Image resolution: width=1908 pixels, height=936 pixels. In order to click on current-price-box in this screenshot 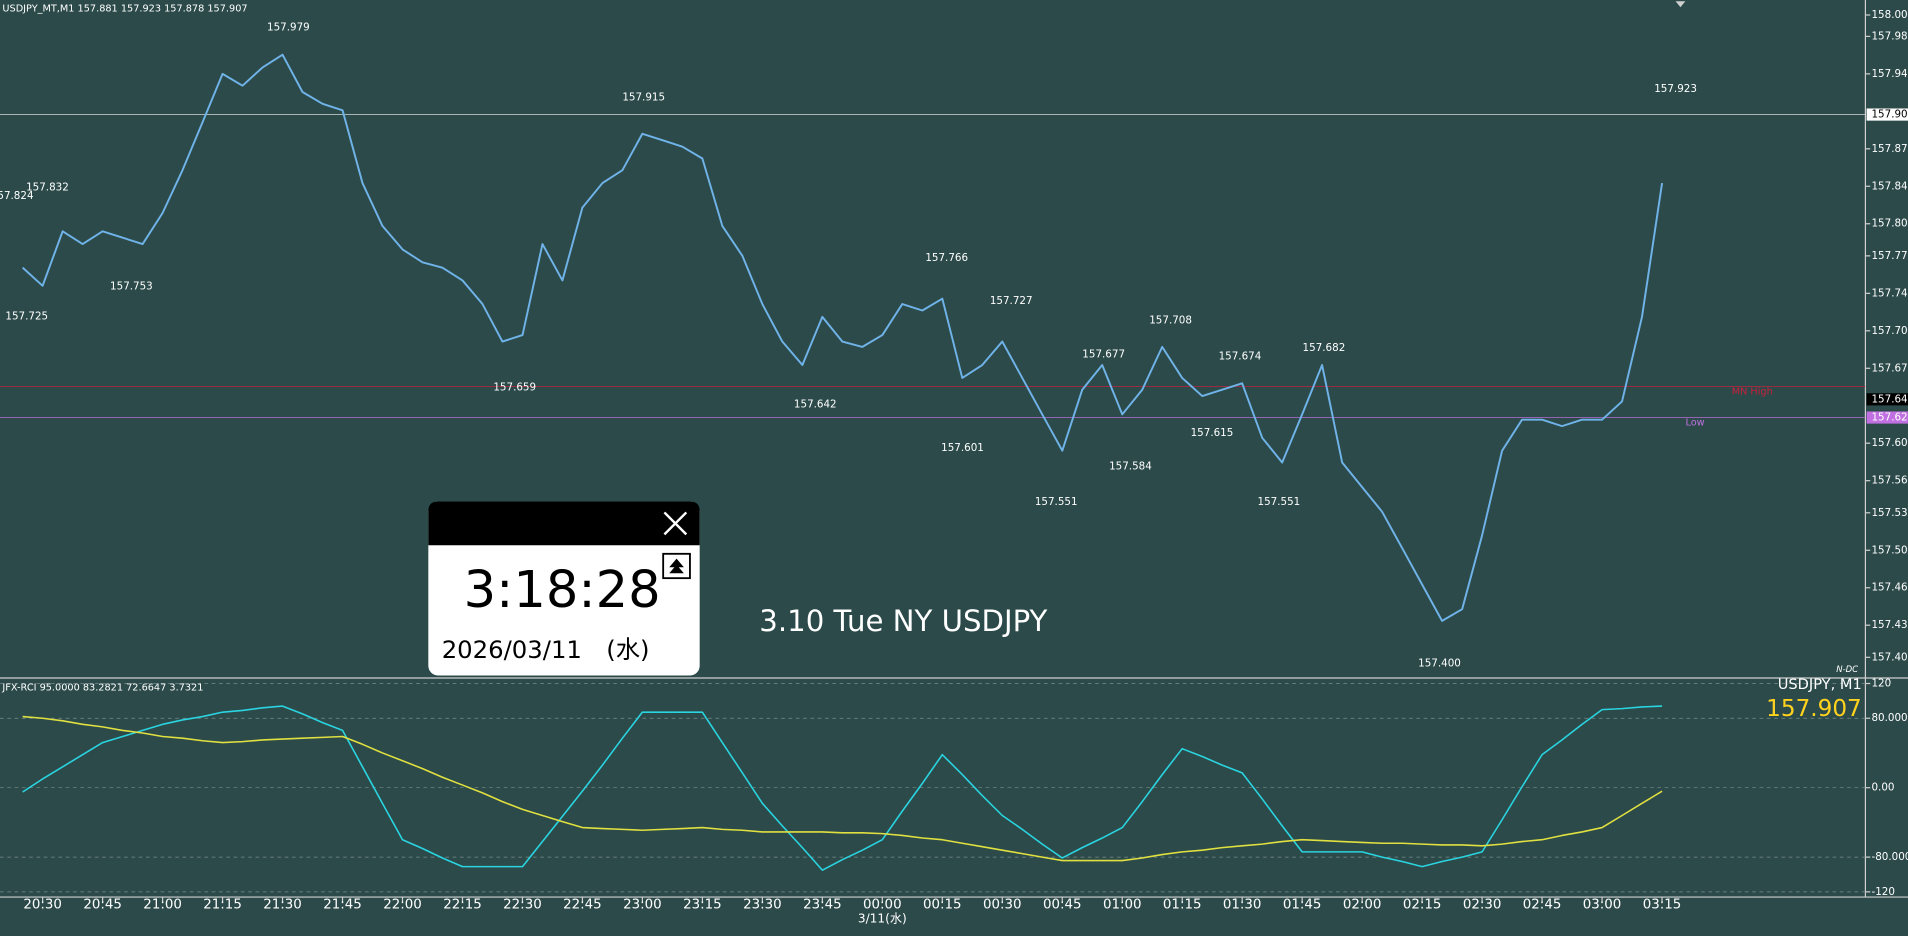, I will do `click(1887, 114)`.